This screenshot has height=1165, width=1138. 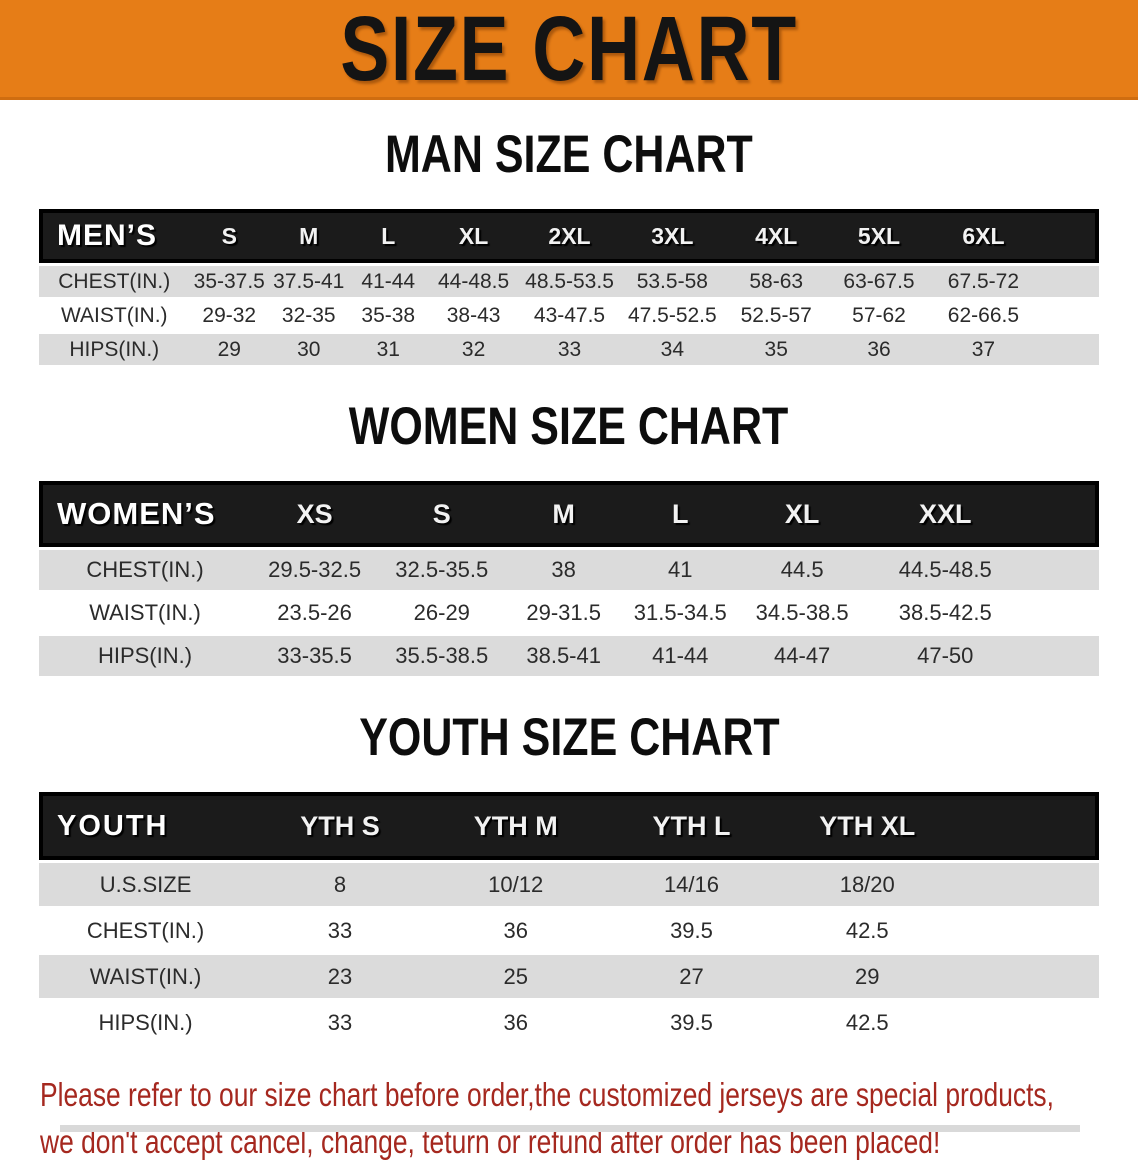 What do you see at coordinates (672, 349) in the screenshot?
I see `size-value-cell: 34` at bounding box center [672, 349].